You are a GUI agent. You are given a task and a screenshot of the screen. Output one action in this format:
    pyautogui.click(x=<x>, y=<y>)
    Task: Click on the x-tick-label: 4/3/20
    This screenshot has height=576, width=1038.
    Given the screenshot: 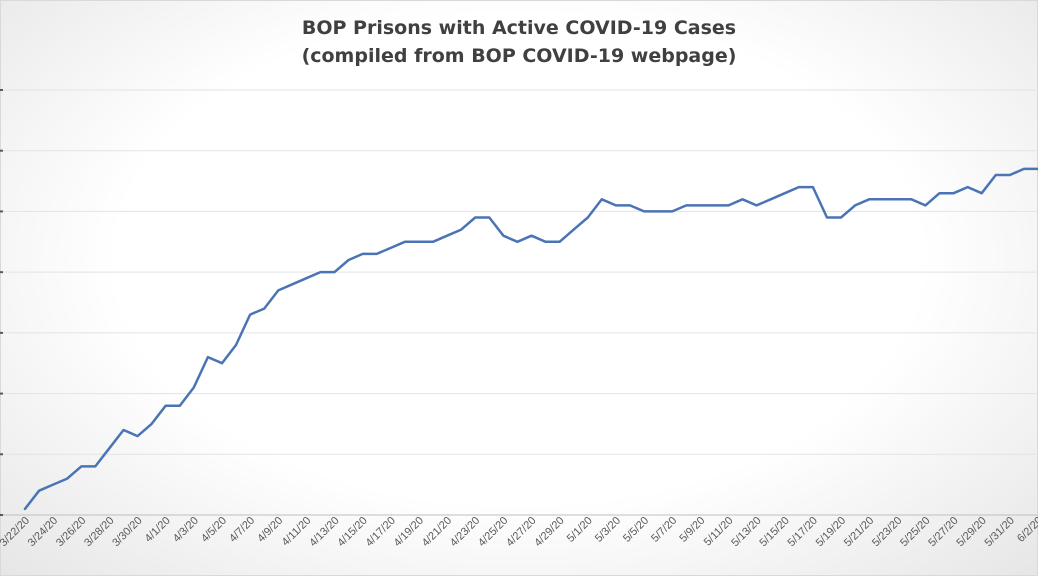 What is the action you would take?
    pyautogui.click(x=186, y=530)
    